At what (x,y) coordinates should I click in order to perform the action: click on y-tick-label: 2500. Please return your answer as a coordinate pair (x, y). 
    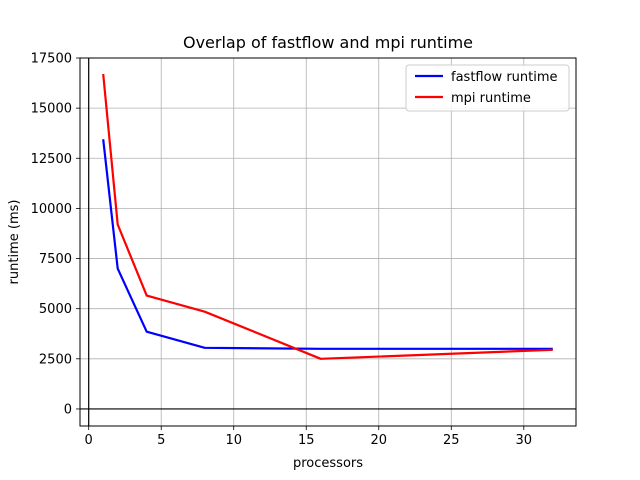
    Looking at the image, I should click on (55, 359).